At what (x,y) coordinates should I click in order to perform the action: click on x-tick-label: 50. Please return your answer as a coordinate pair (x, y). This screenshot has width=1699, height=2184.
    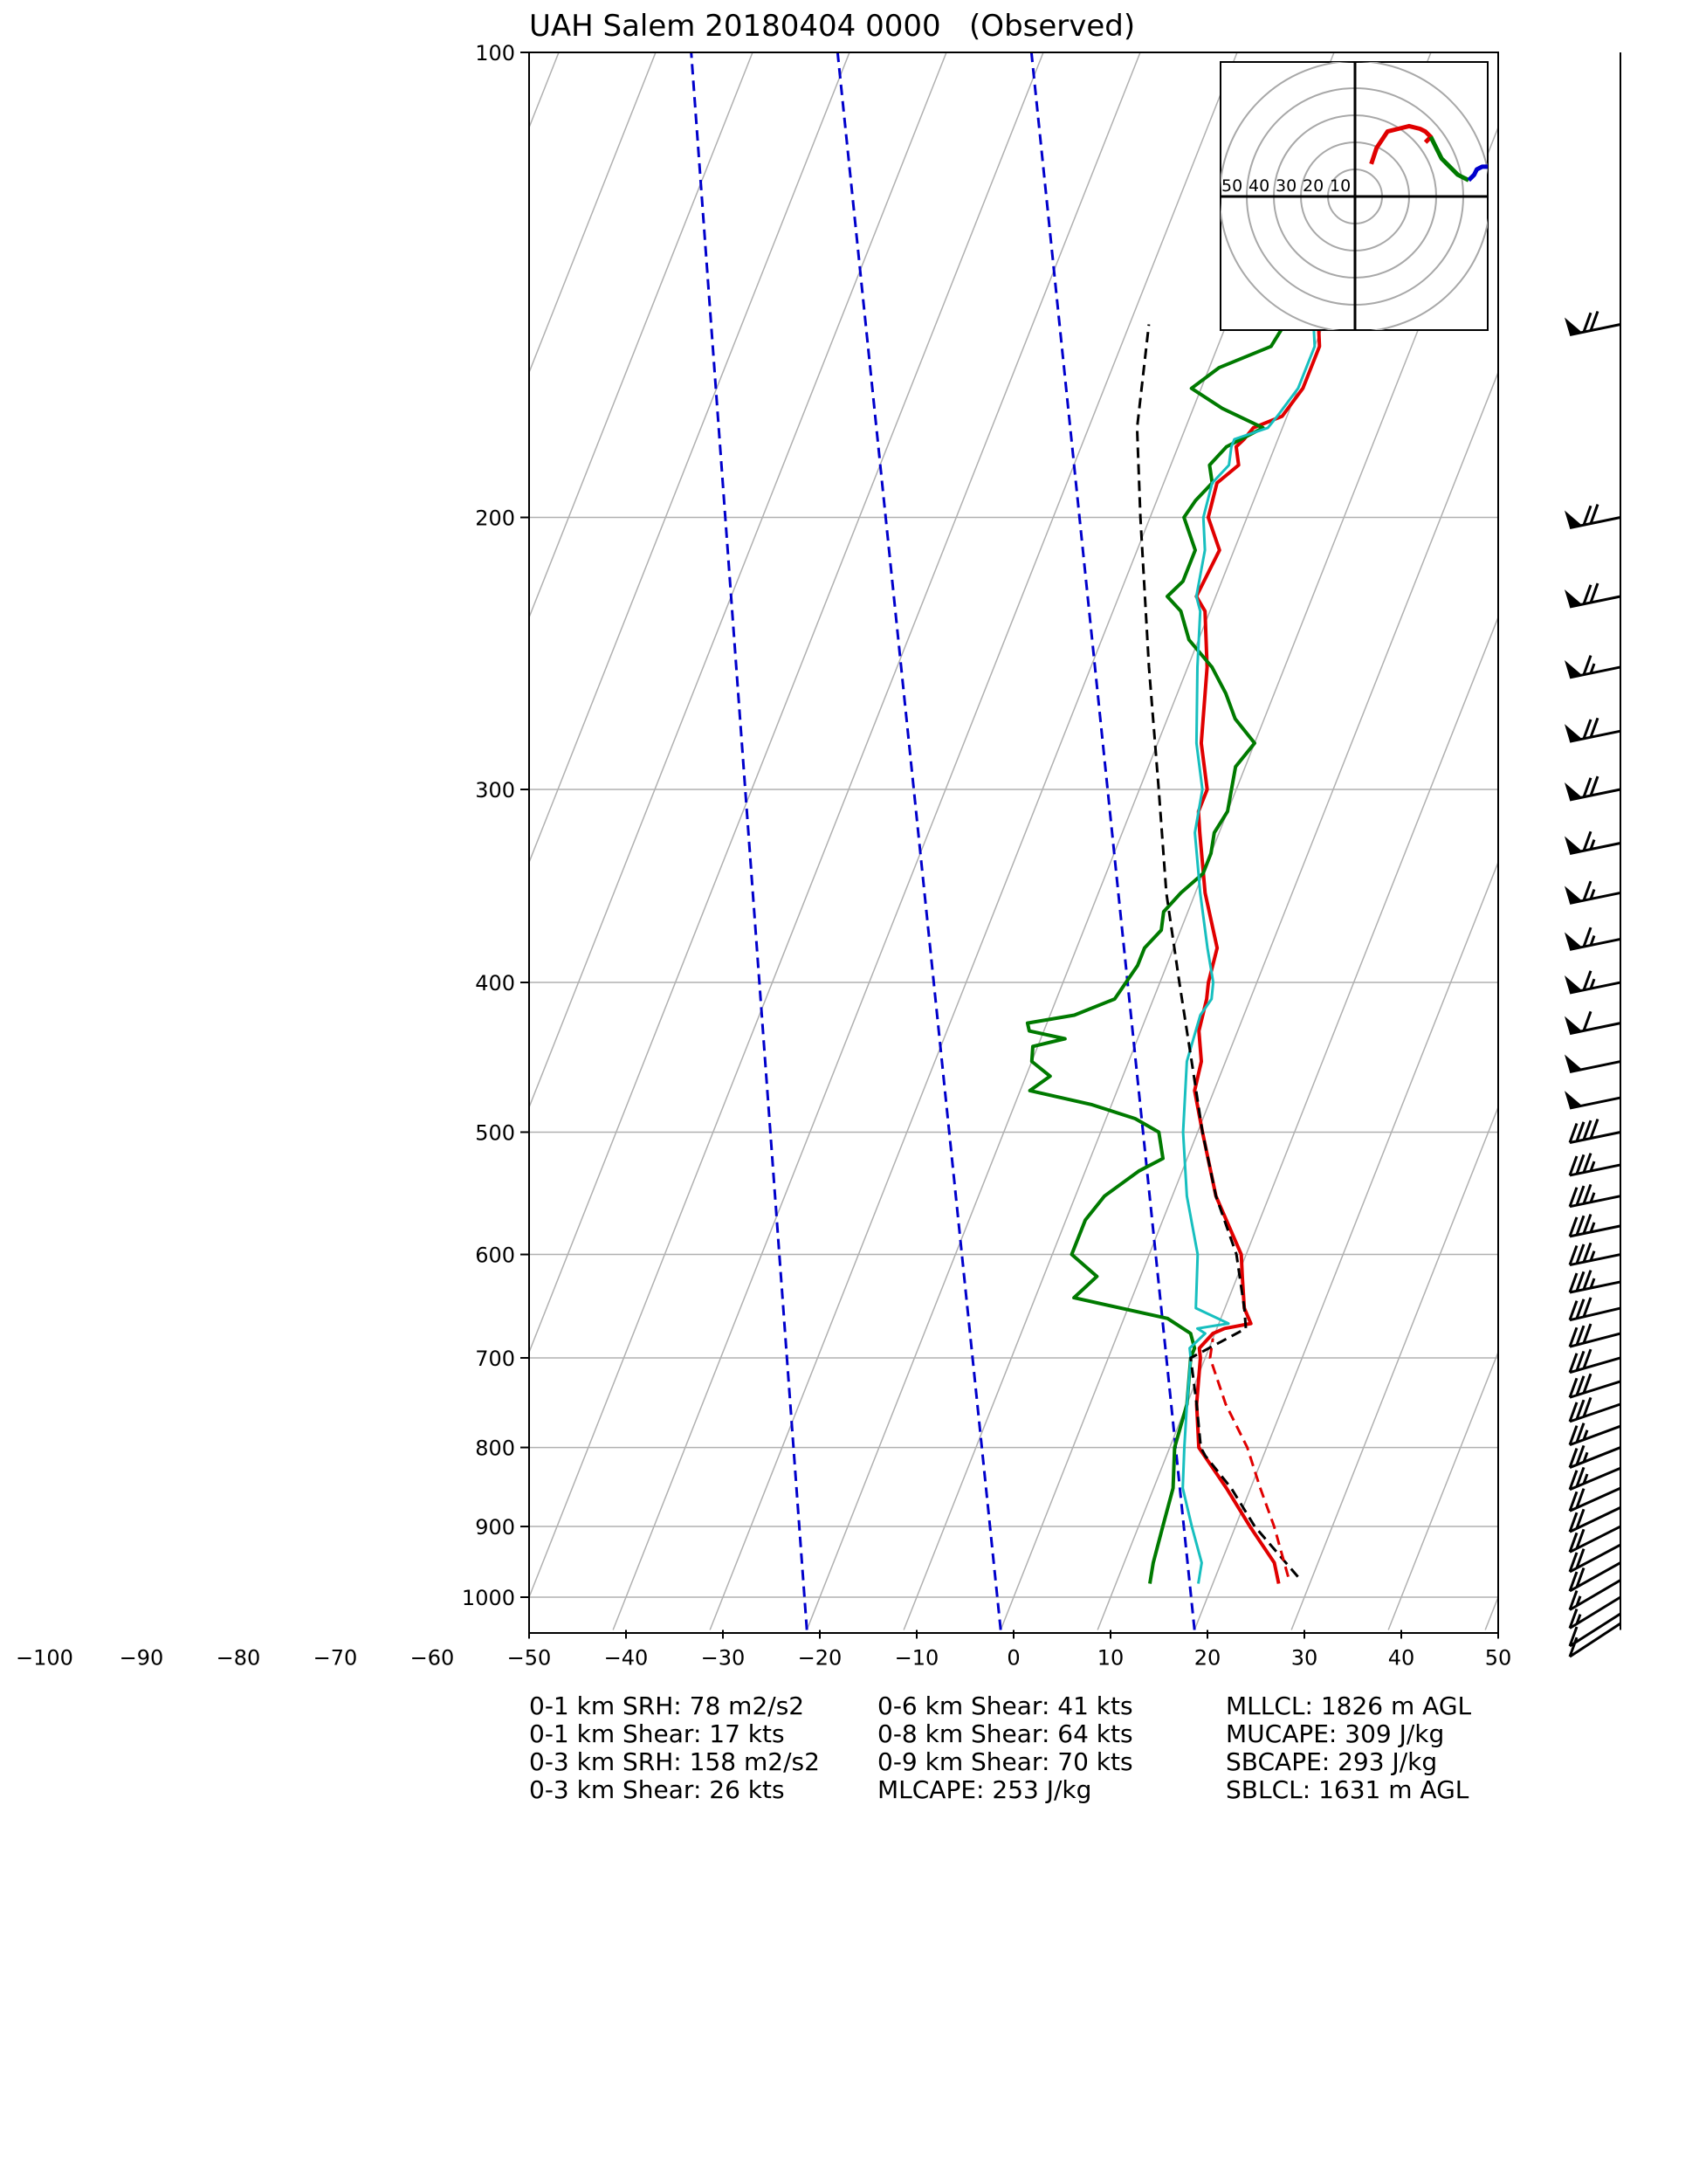
    Looking at the image, I should click on (1498, 1657).